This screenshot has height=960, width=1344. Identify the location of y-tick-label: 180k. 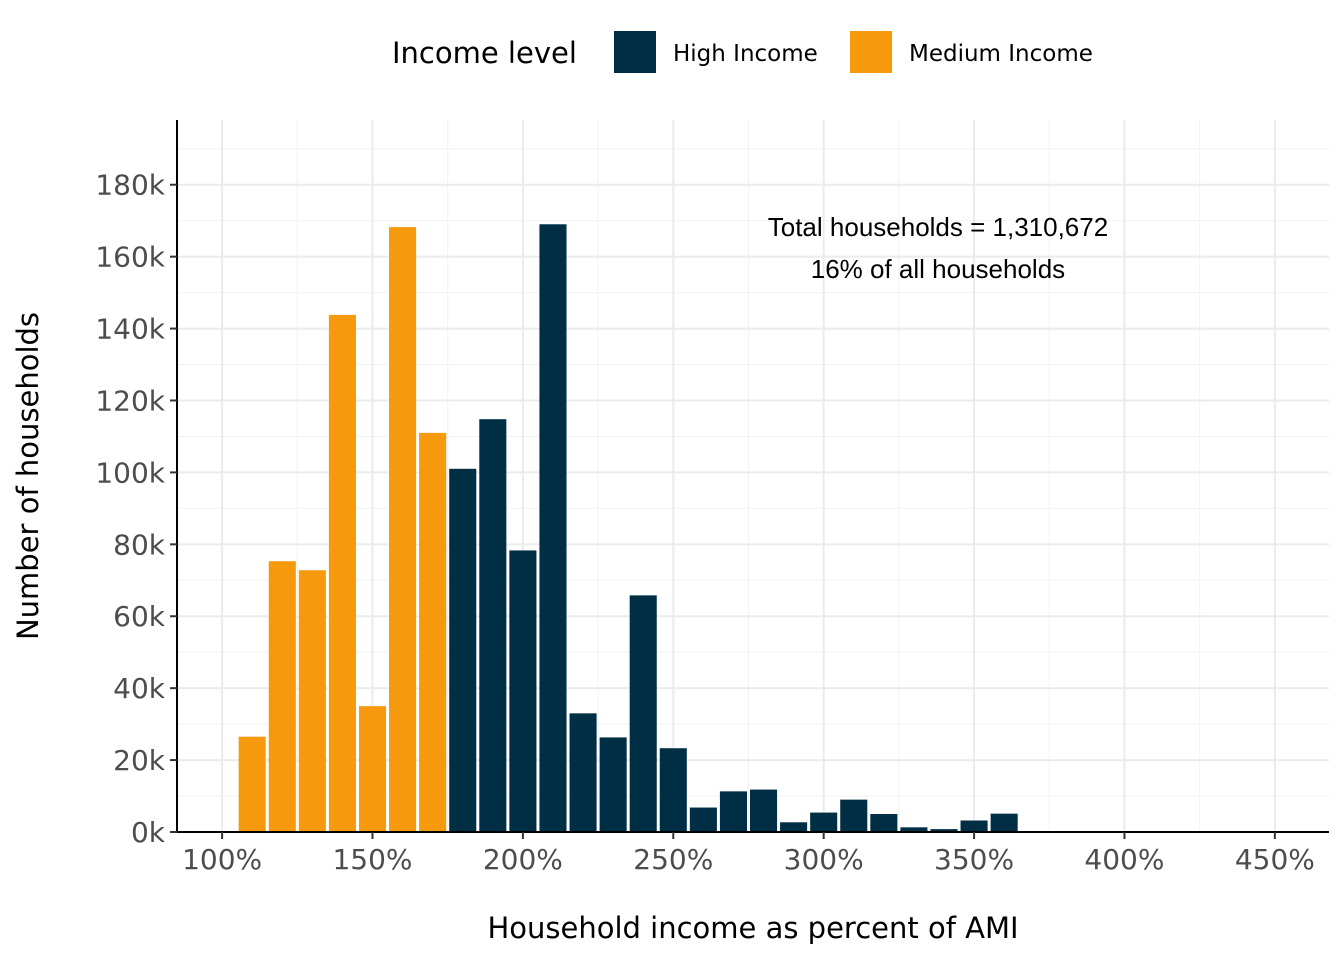
(130, 185).